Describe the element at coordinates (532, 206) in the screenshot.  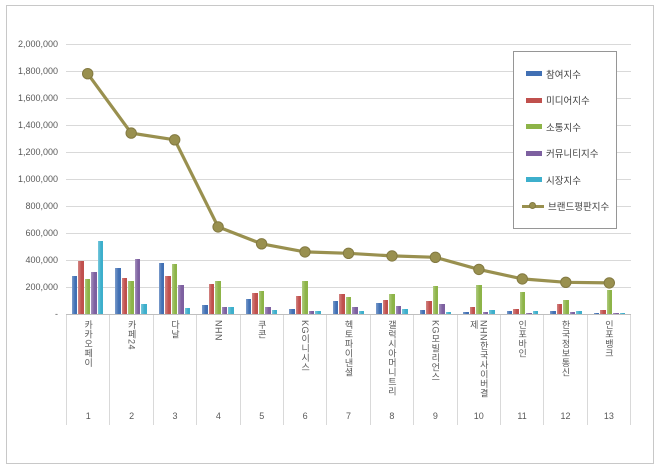
I see `legend-marker-icon` at that location.